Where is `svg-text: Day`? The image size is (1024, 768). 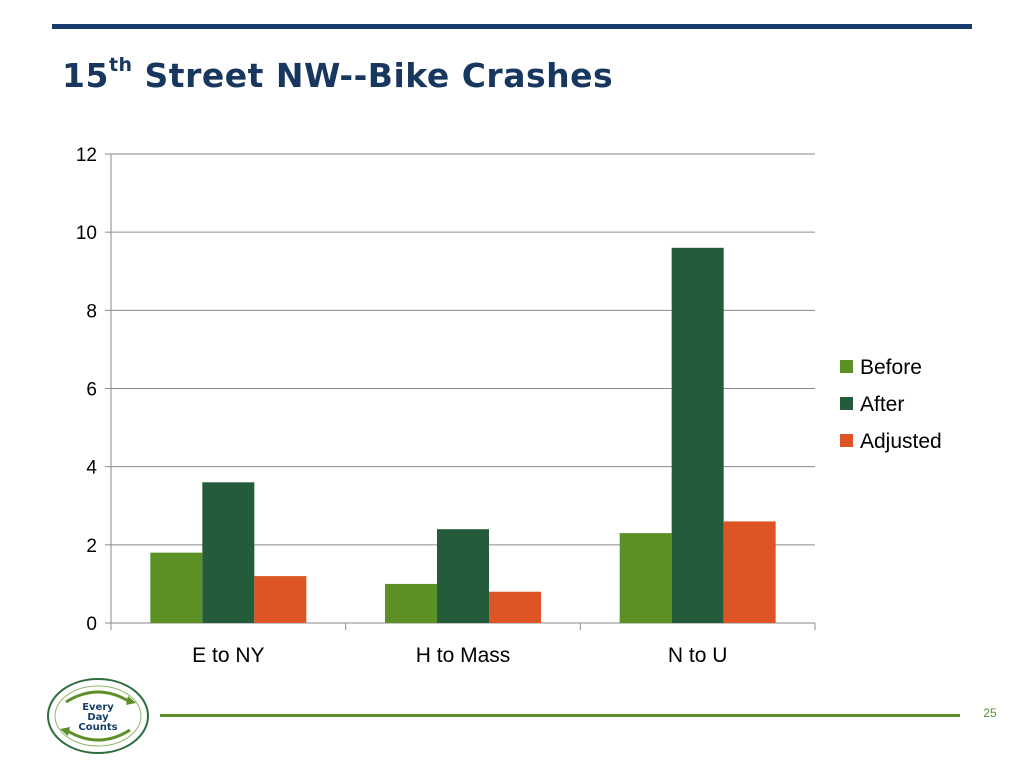
svg-text: Day is located at coordinates (98, 717).